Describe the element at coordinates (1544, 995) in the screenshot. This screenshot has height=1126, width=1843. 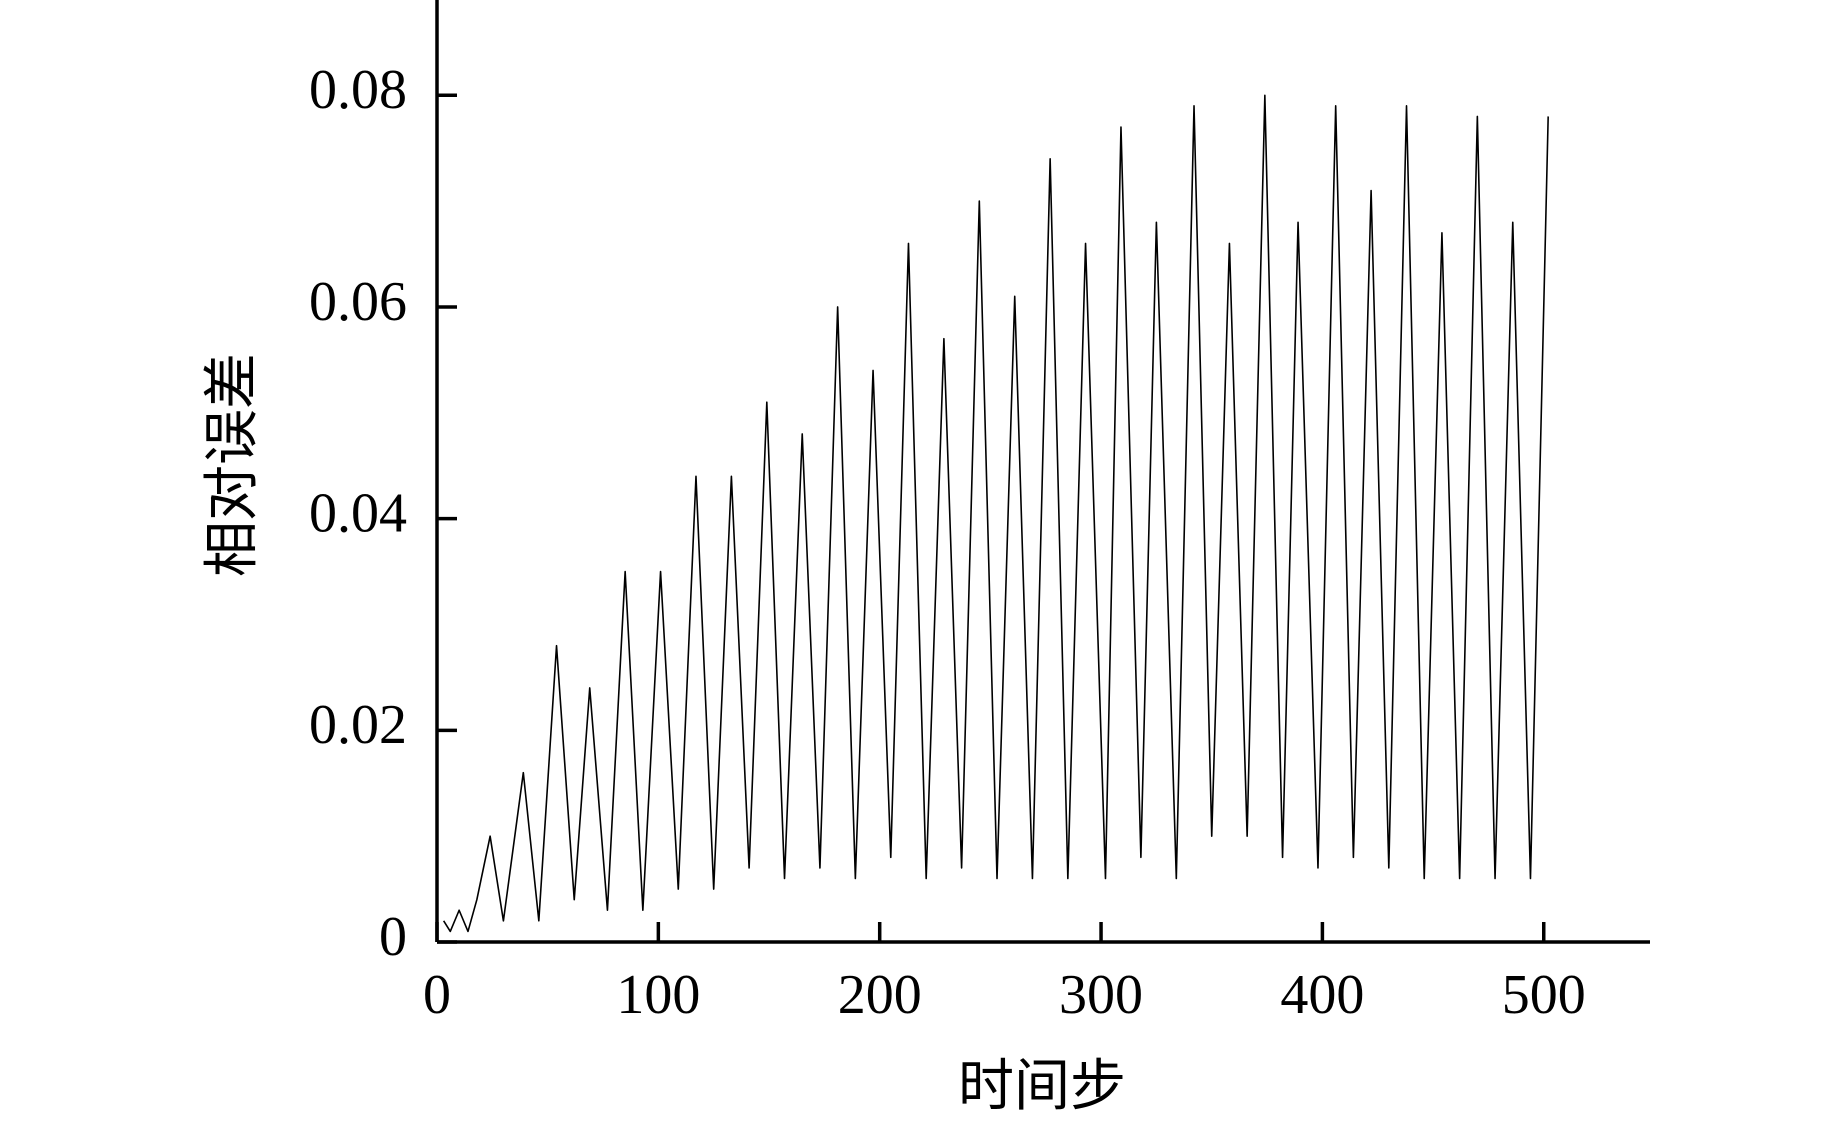
I see `x-tick-label: 500` at that location.